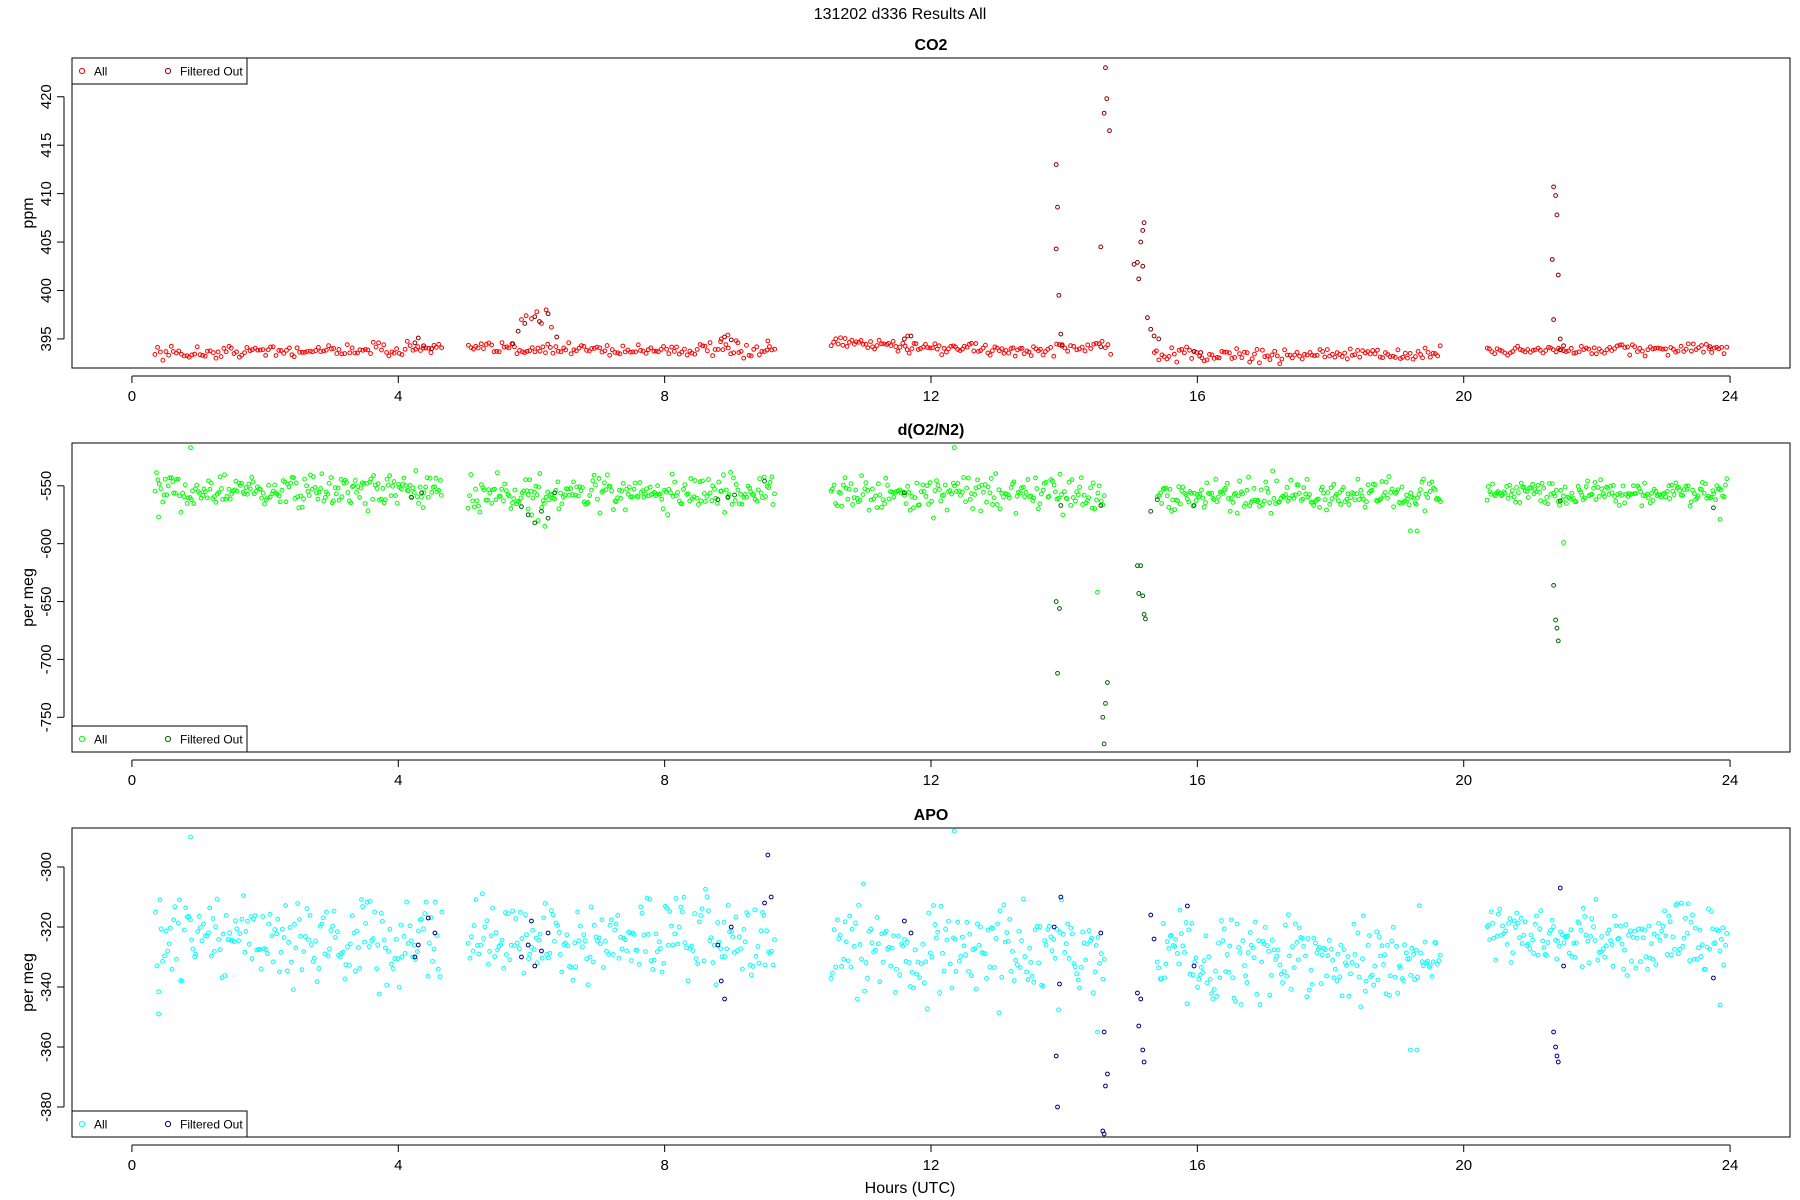 The image size is (1800, 1200). I want to click on apo-legend-label: All, so click(100, 1125).